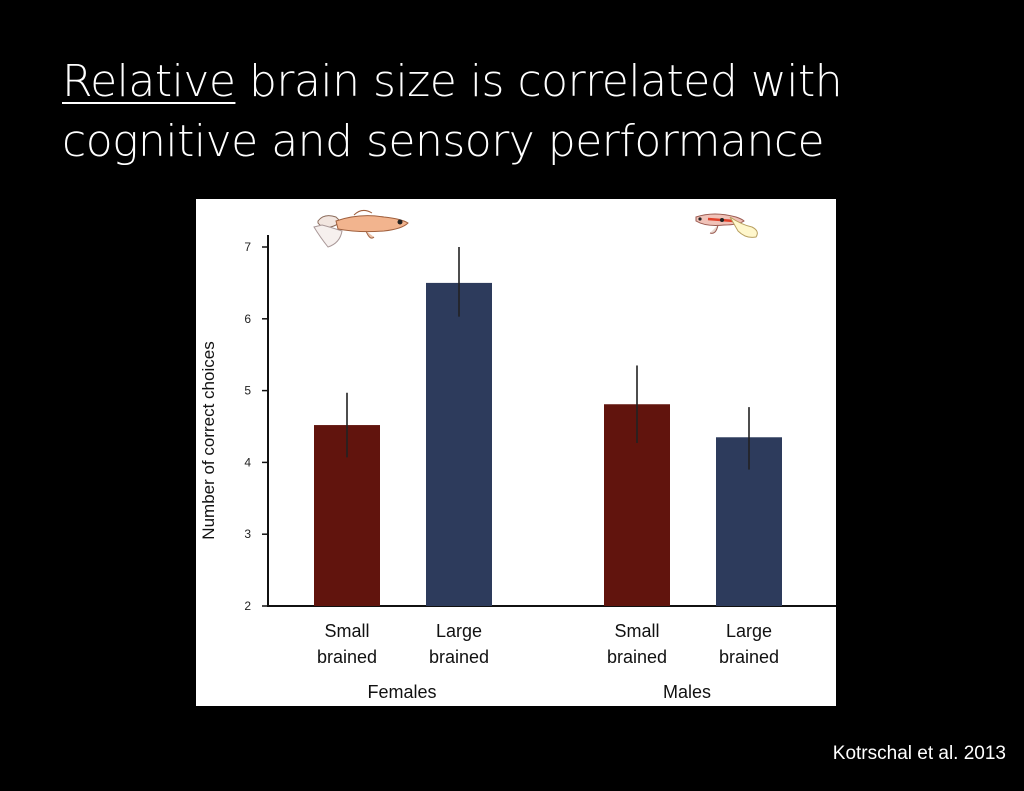  Describe the element at coordinates (247, 391) in the screenshot. I see `y-tick-label: 5` at that location.